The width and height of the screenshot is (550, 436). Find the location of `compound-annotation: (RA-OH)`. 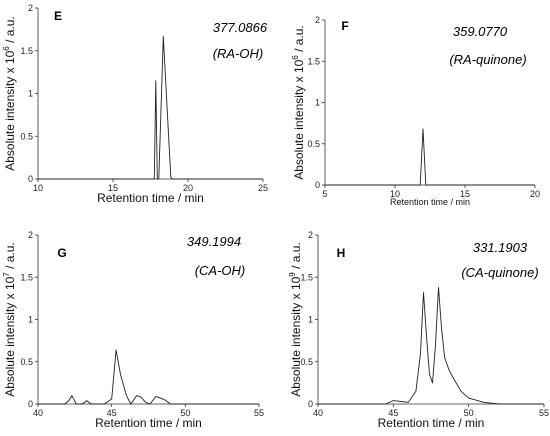

compound-annotation: (RA-OH) is located at coordinates (238, 53).